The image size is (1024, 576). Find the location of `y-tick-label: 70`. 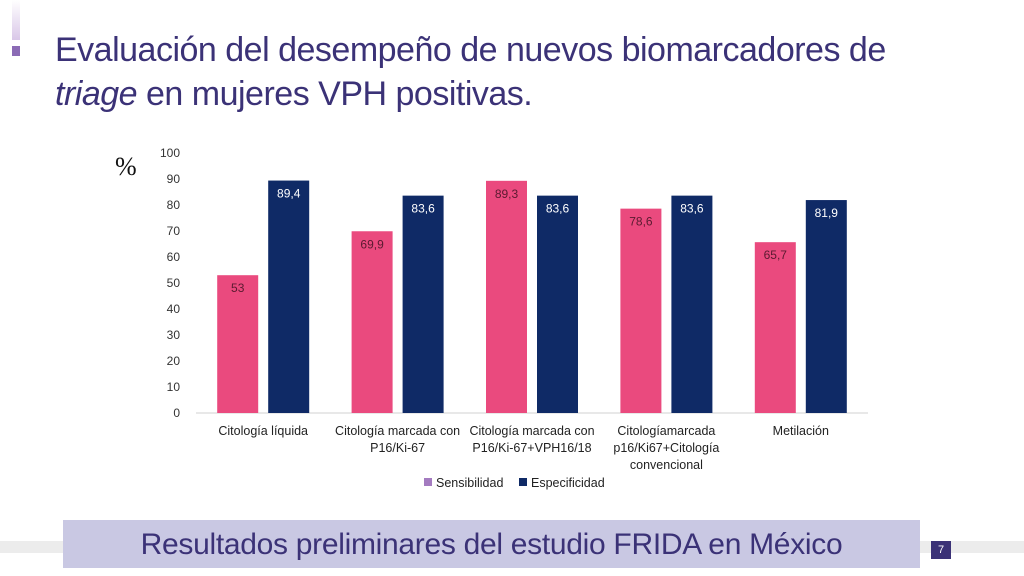

y-tick-label: 70 is located at coordinates (174, 231).